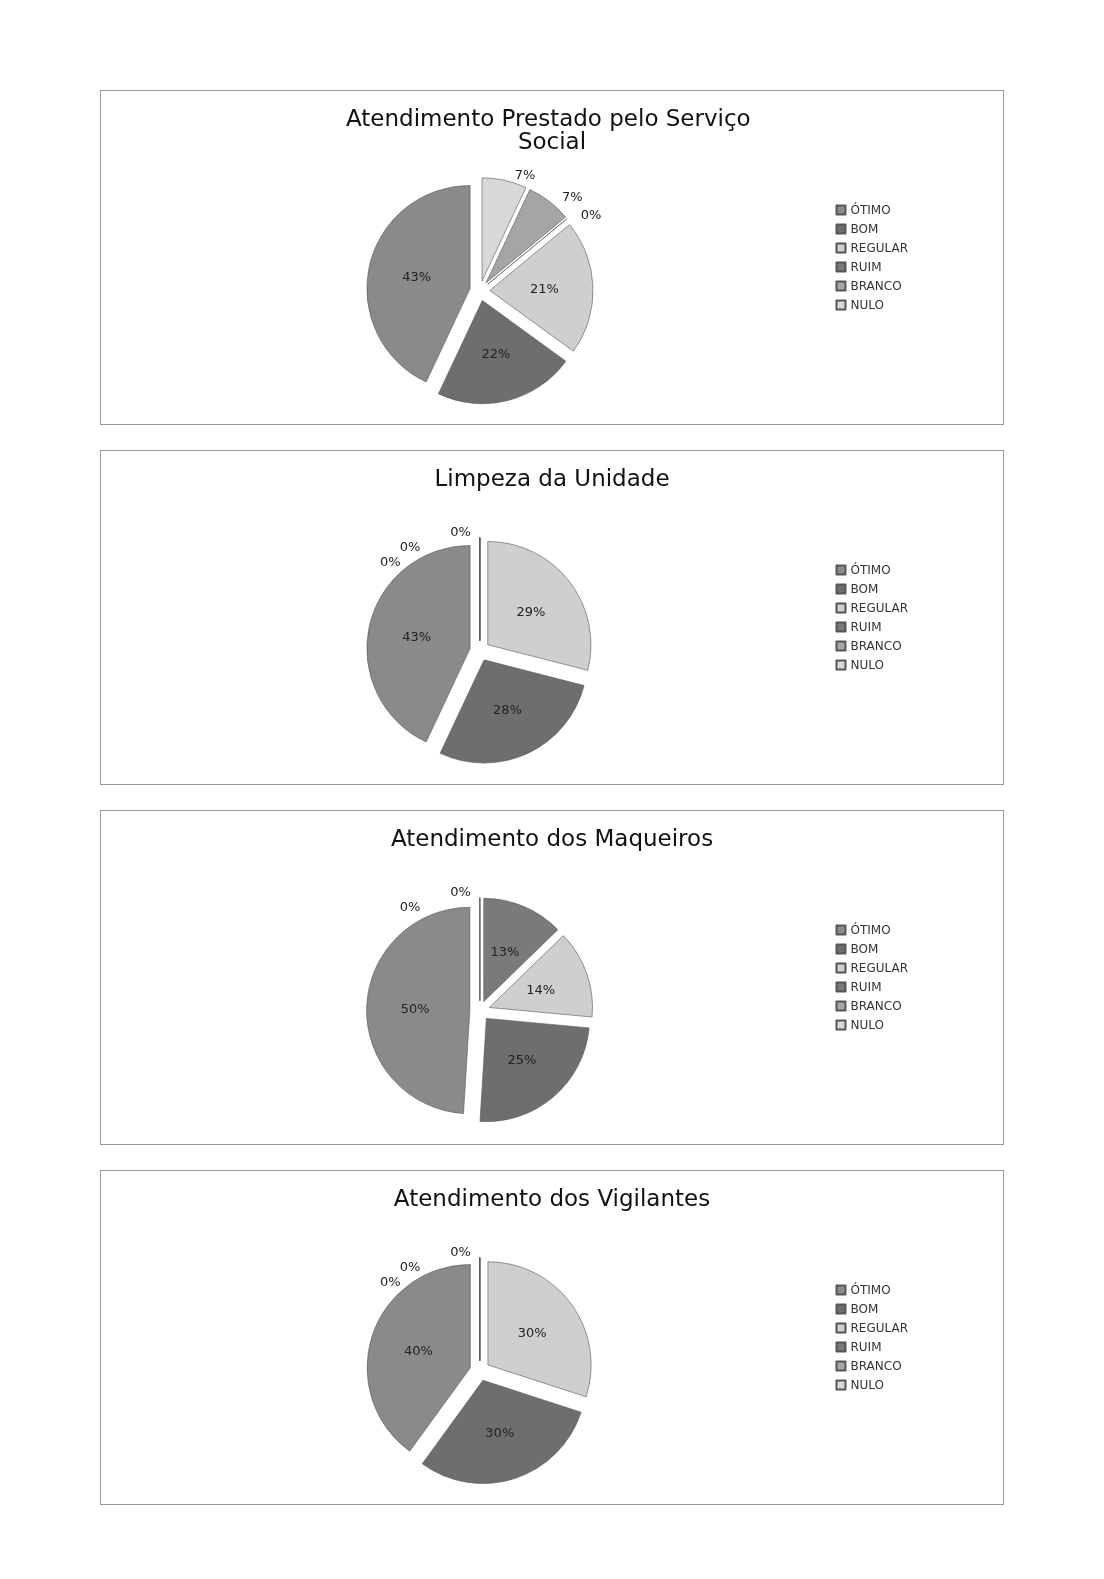  Describe the element at coordinates (496, 353) in the screenshot. I see `data-label: 22%` at that location.